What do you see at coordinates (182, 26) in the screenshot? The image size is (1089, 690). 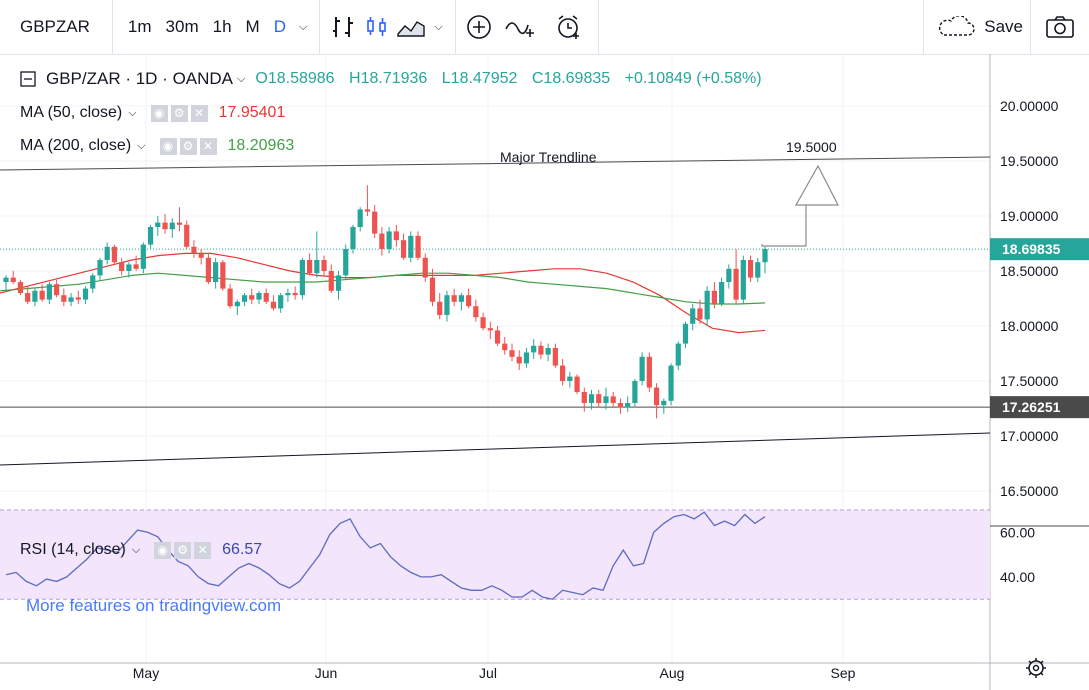 I see `interval-30m: 30m` at bounding box center [182, 26].